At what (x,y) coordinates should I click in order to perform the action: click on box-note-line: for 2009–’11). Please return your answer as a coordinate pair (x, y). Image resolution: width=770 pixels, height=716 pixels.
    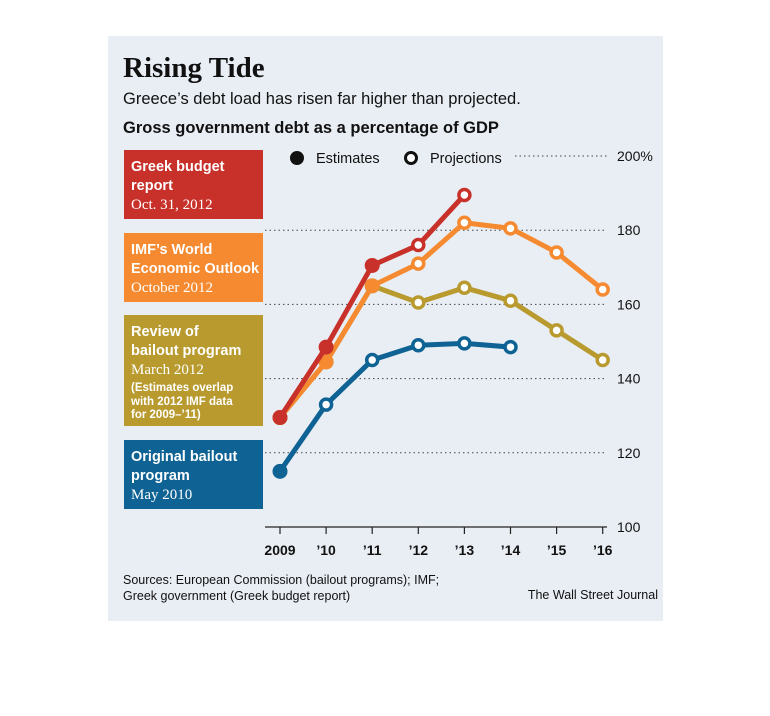
    Looking at the image, I should click on (166, 415).